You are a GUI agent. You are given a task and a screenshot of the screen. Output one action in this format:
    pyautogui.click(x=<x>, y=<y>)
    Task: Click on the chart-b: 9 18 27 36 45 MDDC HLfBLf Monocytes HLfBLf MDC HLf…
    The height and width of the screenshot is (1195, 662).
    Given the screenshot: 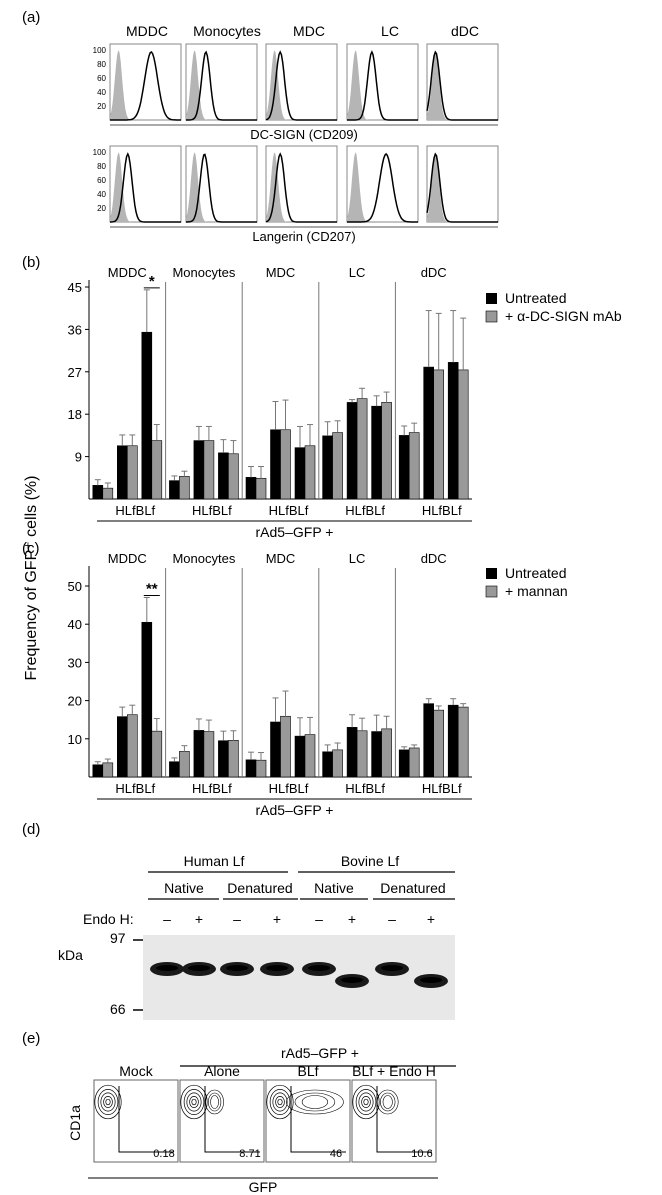 What is the action you would take?
    pyautogui.click(x=270, y=402)
    